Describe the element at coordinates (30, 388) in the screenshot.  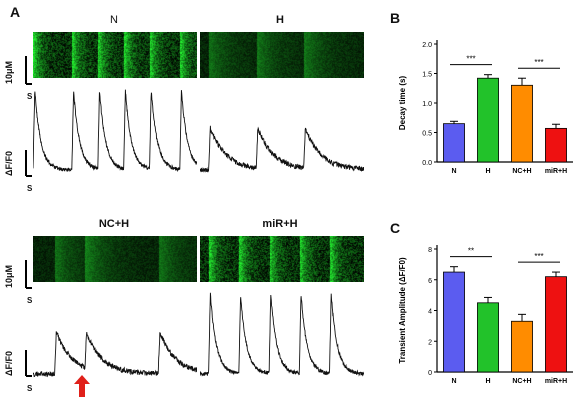
I see `trace-time-label-bottom: S` at that location.